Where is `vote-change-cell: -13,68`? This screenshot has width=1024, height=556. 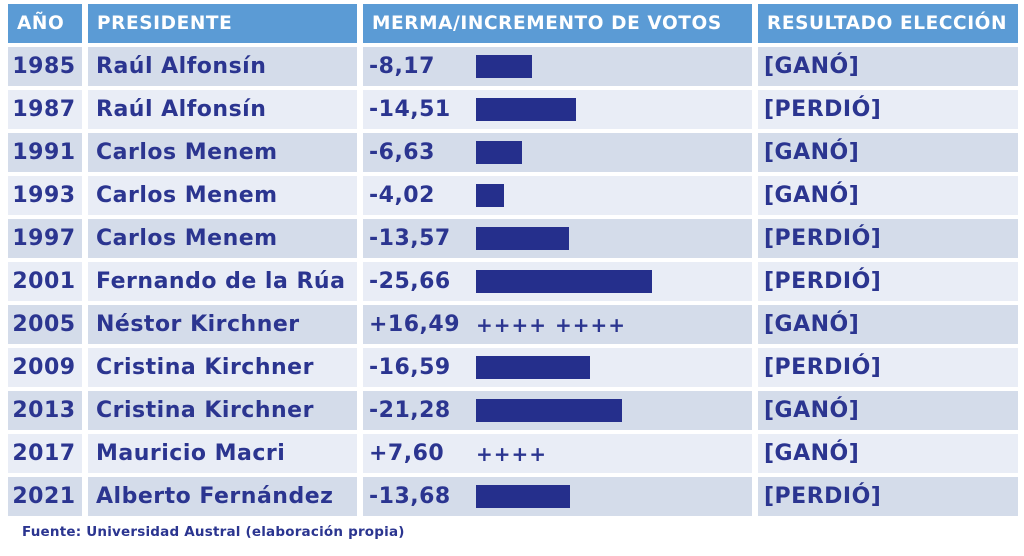 vote-change-cell: -13,68 is located at coordinates (557, 496).